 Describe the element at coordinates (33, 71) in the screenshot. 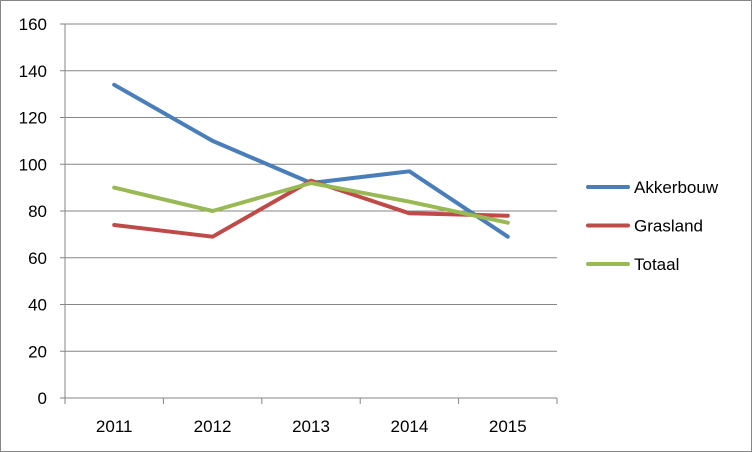

I see `y-tick-label-140: 140` at that location.